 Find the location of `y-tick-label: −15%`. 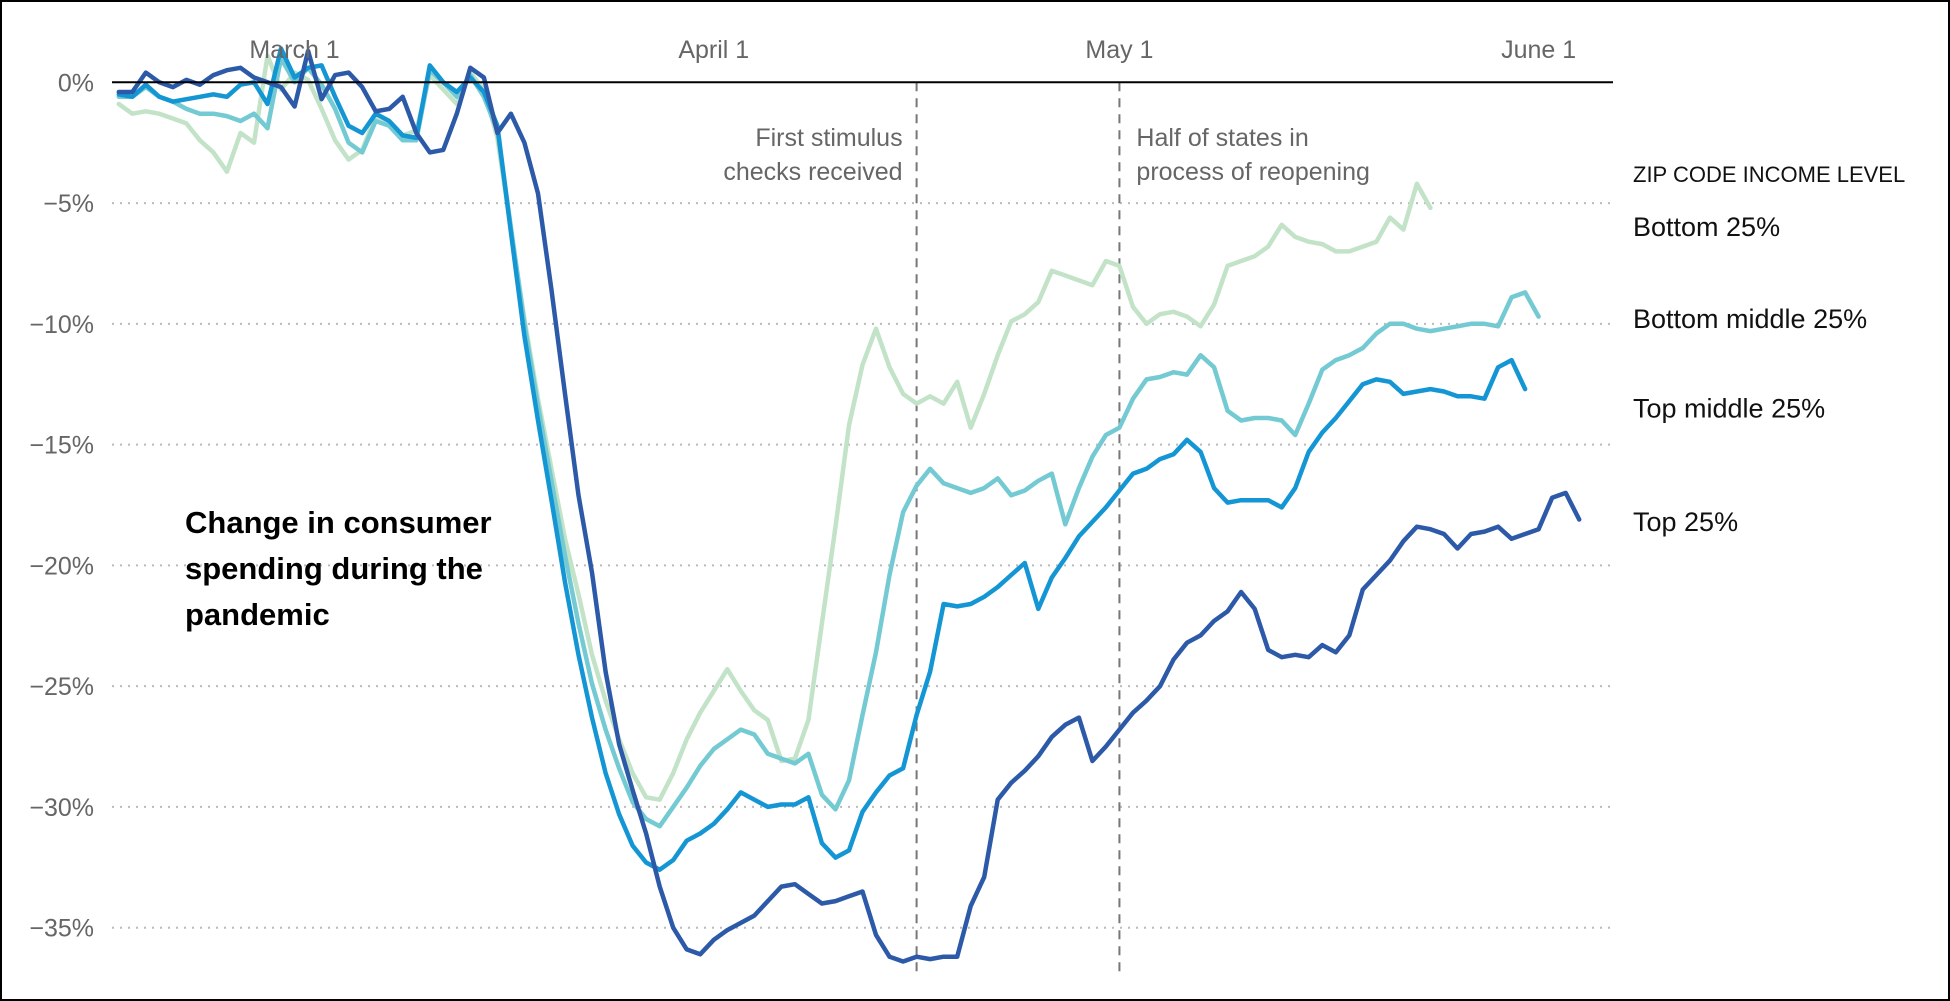

y-tick-label: −15% is located at coordinates (61, 446).